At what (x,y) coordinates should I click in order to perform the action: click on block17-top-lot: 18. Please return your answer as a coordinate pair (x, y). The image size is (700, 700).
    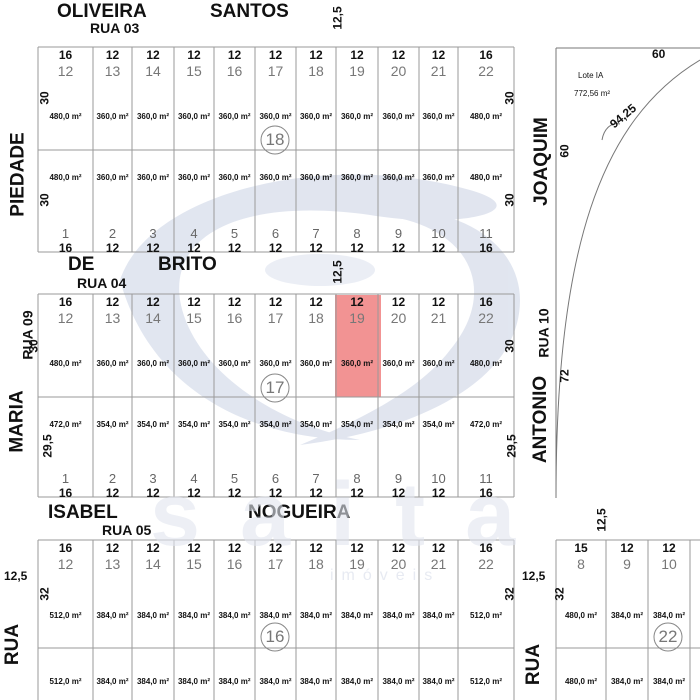
    Looking at the image, I should click on (316, 318).